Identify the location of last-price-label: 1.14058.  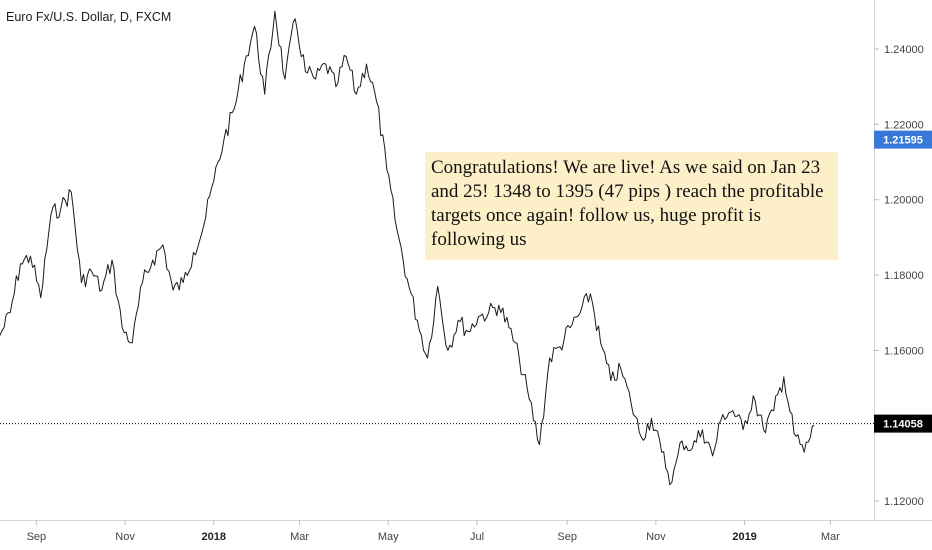
(903, 425).